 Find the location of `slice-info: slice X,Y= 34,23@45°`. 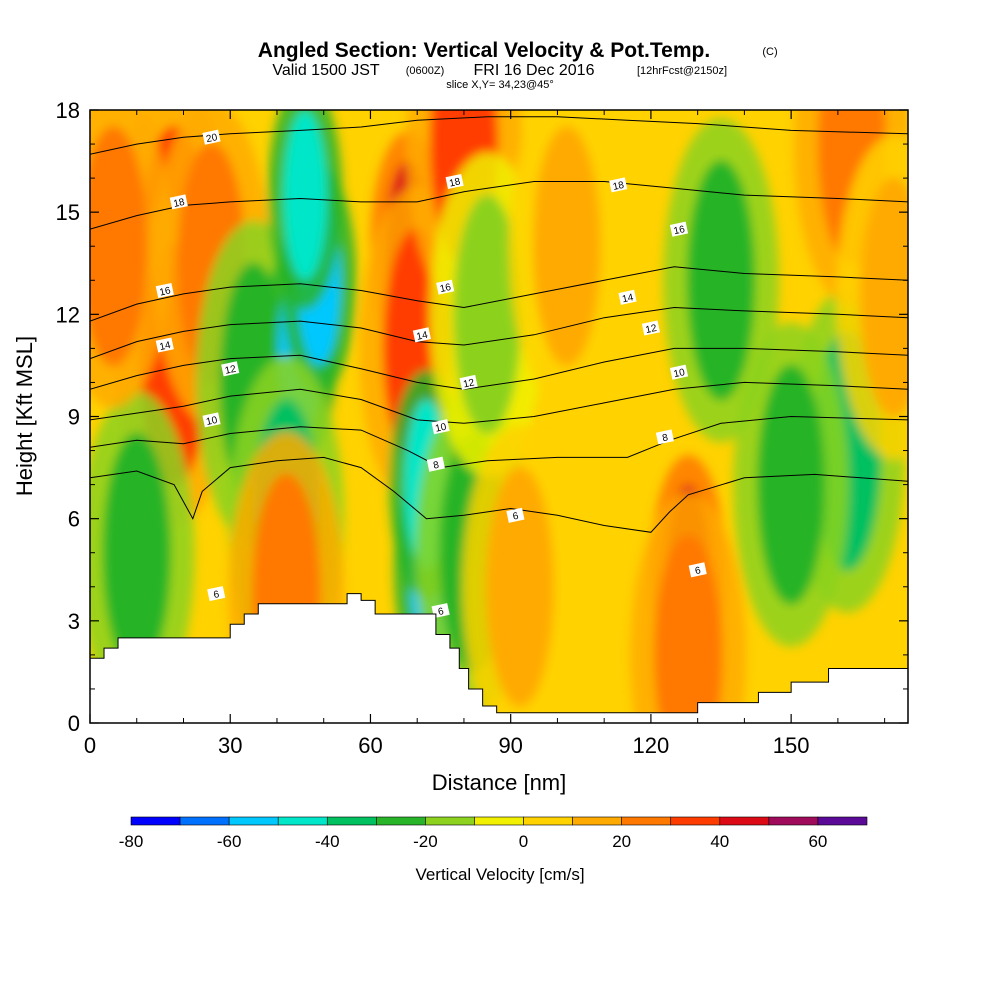

slice-info: slice X,Y= 34,23@45° is located at coordinates (500, 85).